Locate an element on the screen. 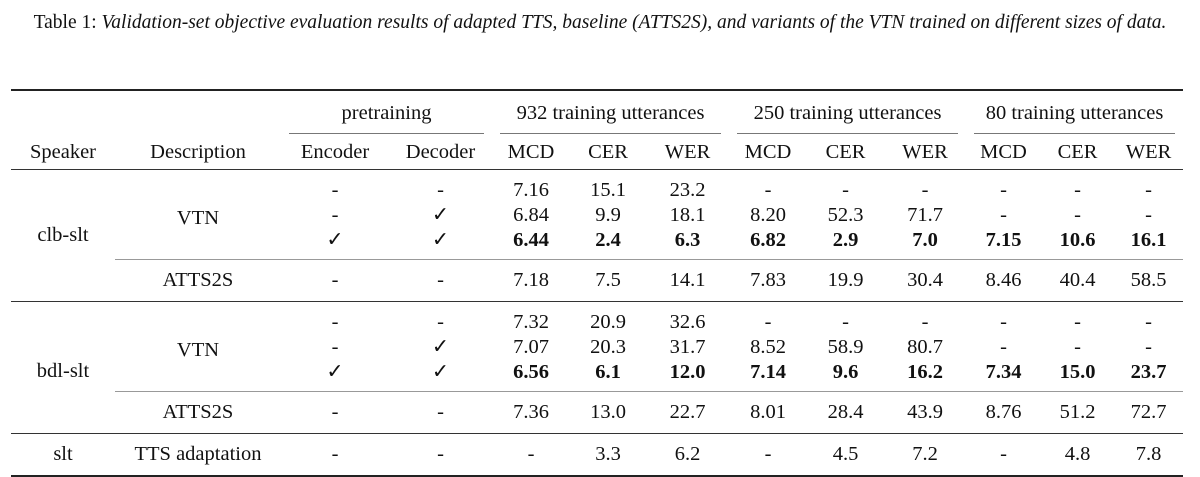  value-cell-bold: 16.2 is located at coordinates (925, 372).